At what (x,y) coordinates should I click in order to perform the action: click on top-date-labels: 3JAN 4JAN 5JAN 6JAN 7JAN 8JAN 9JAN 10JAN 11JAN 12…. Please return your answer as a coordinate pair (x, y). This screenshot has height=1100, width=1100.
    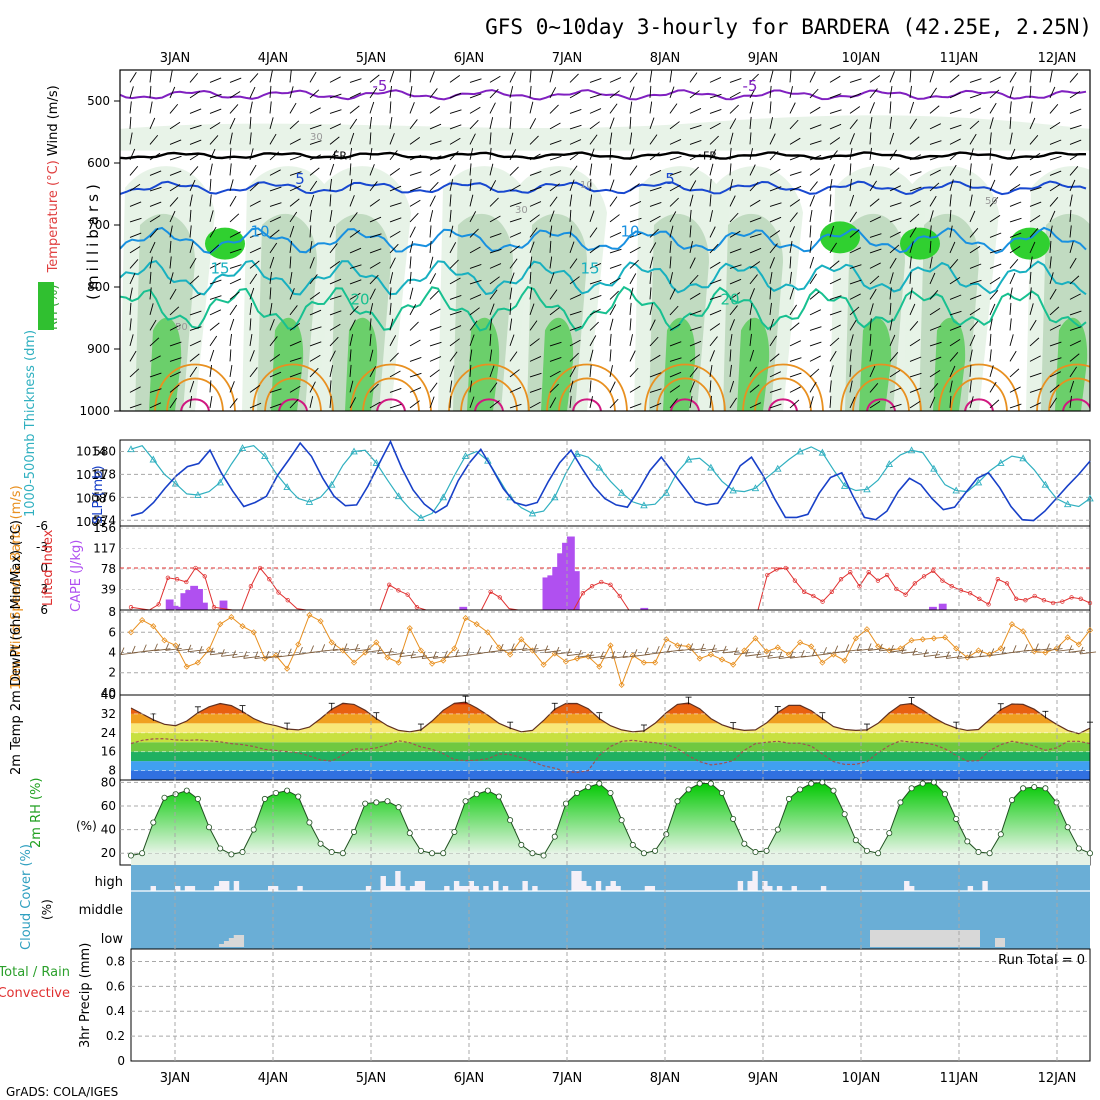
    Looking at the image, I should click on (618, 58).